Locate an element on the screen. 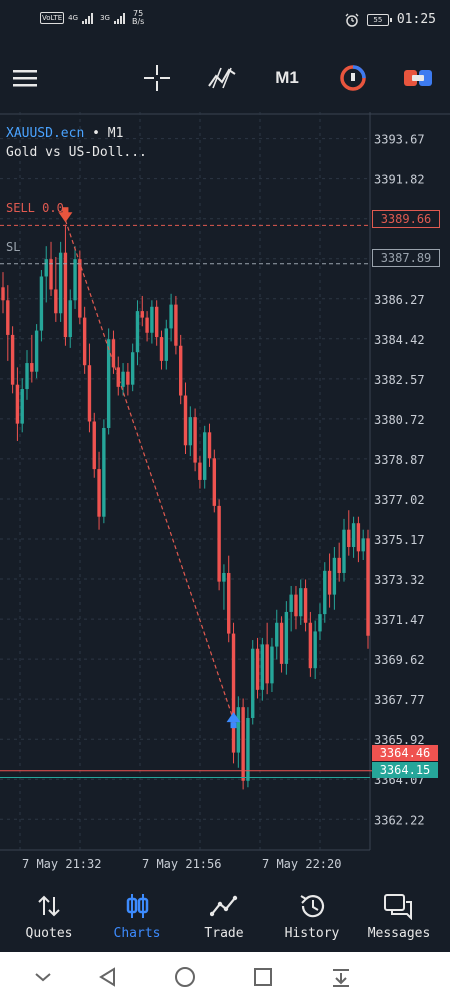  hide-keyboard-icon is located at coordinates (43, 977).